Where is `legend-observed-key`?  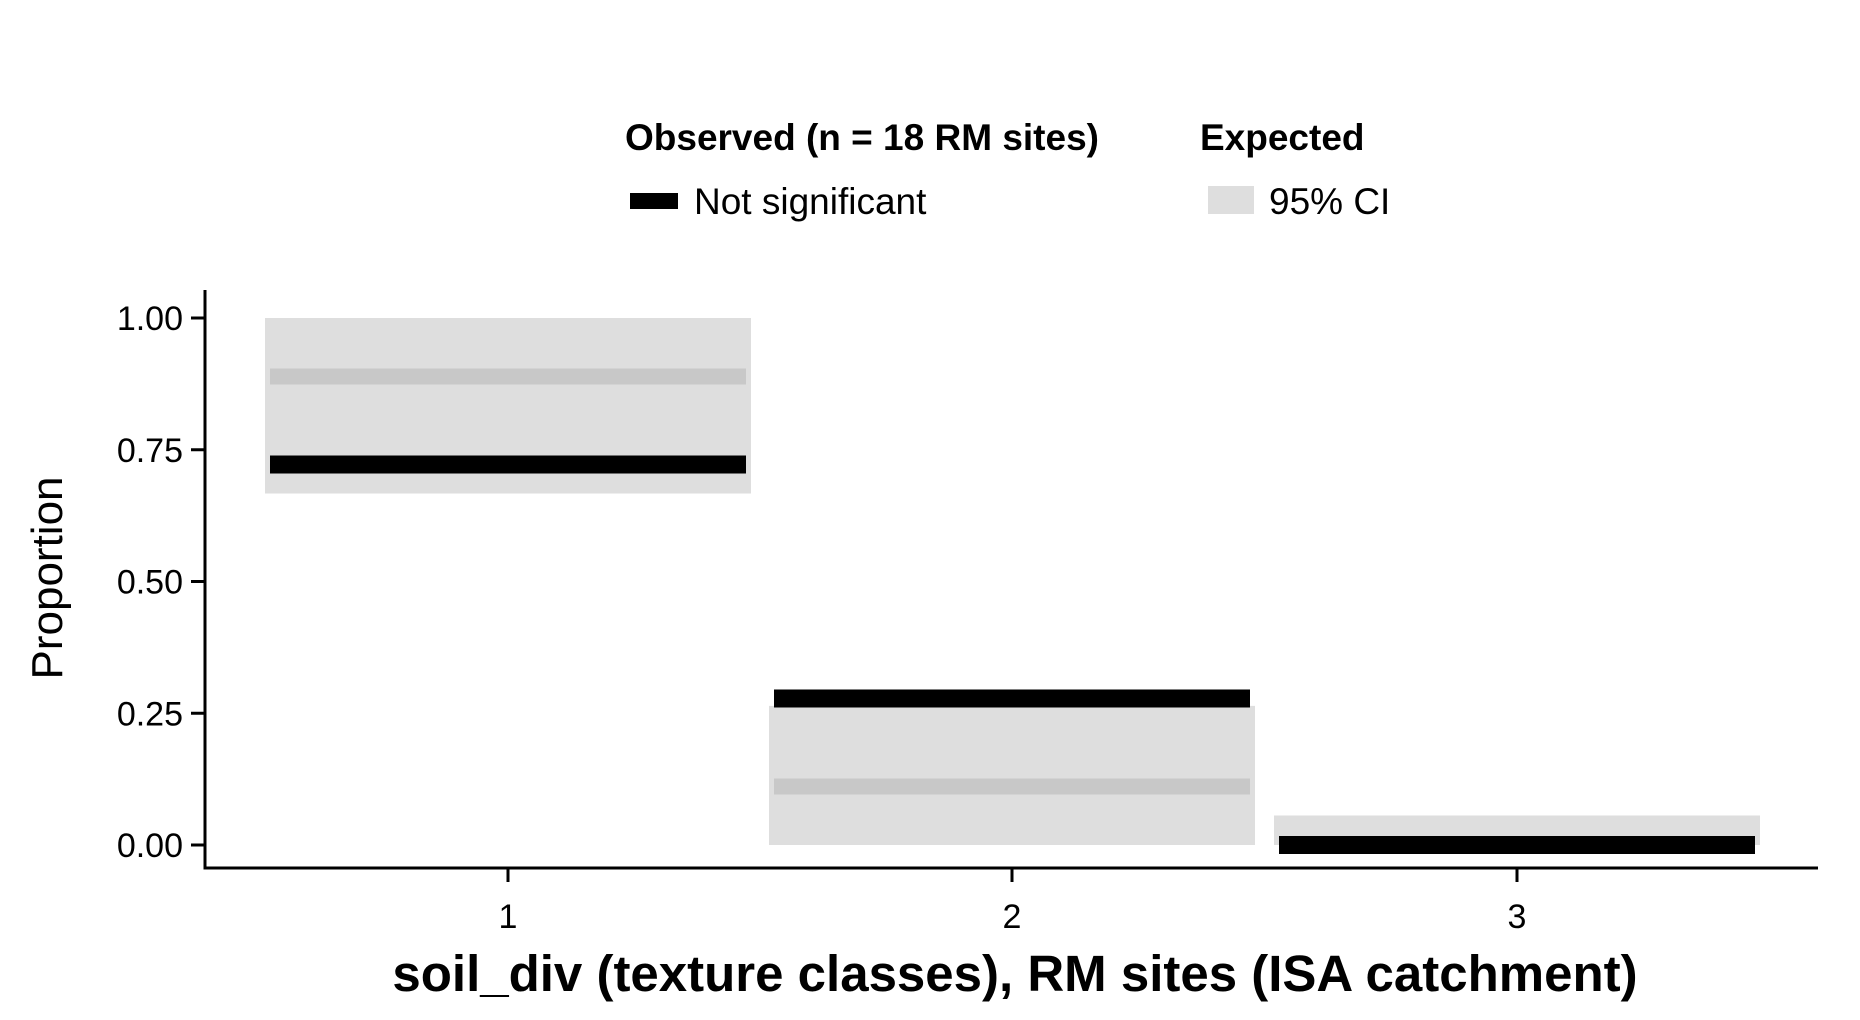
legend-observed-key is located at coordinates (654, 201).